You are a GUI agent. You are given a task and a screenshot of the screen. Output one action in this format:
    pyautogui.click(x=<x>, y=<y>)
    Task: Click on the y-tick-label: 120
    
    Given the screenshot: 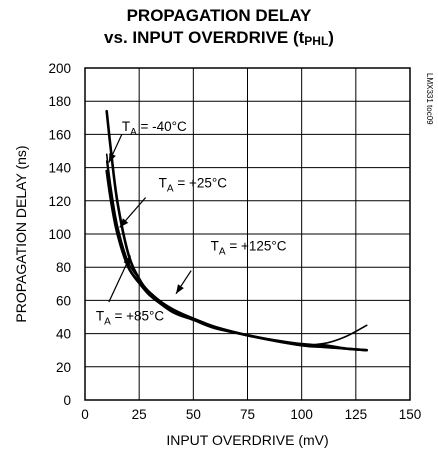 What is the action you would take?
    pyautogui.click(x=59, y=201)
    